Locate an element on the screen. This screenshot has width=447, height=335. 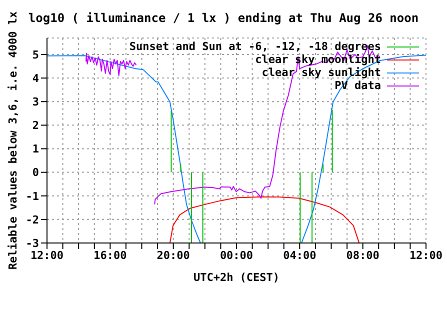
x-axis-title: UTC+2h (CEST) is located at coordinates (236, 277).